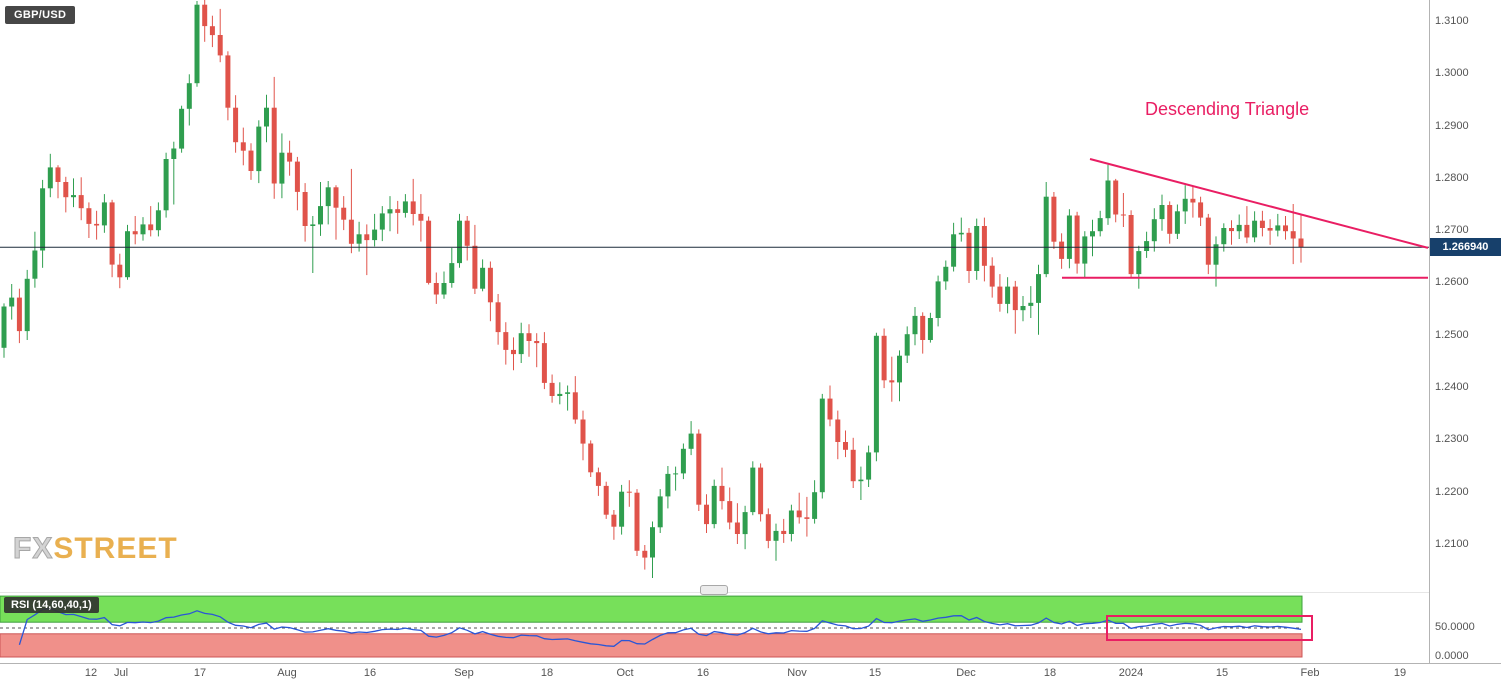  Describe the element at coordinates (715, 628) in the screenshot. I see `rsi-panel` at that location.